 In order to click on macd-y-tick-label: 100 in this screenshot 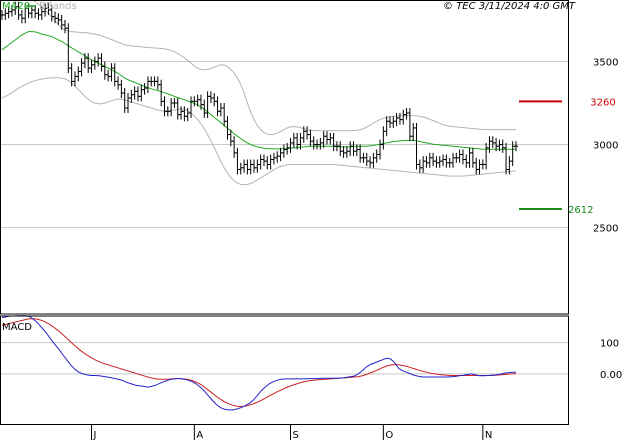, I will do `click(609, 344)`.